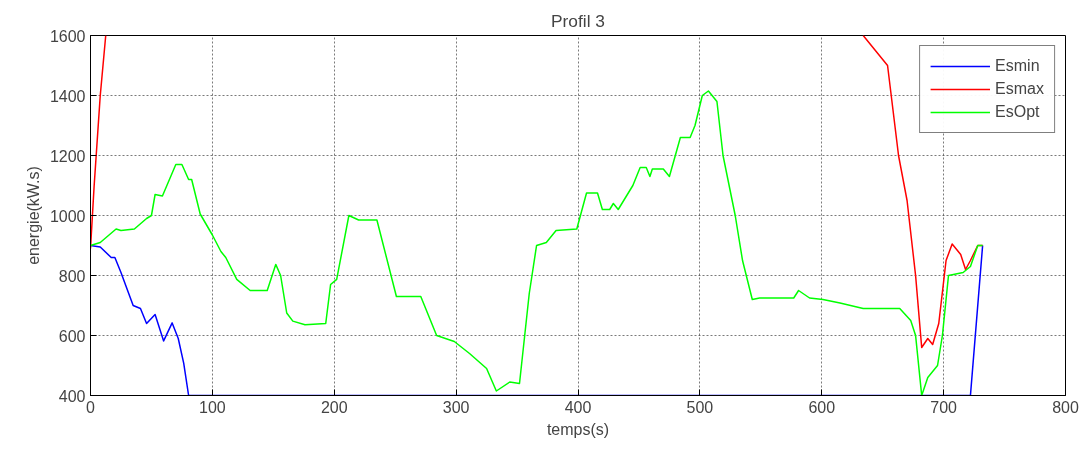 The height and width of the screenshot is (450, 1085). I want to click on legend-label: EsOpt, so click(1017, 112).